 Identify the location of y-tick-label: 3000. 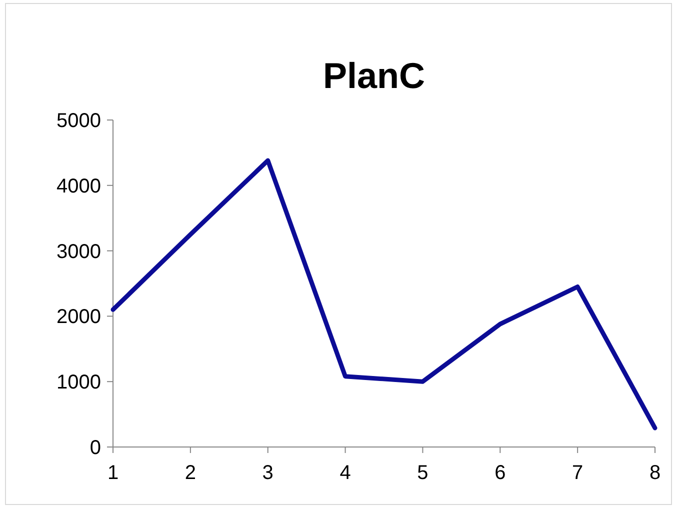
(78, 251).